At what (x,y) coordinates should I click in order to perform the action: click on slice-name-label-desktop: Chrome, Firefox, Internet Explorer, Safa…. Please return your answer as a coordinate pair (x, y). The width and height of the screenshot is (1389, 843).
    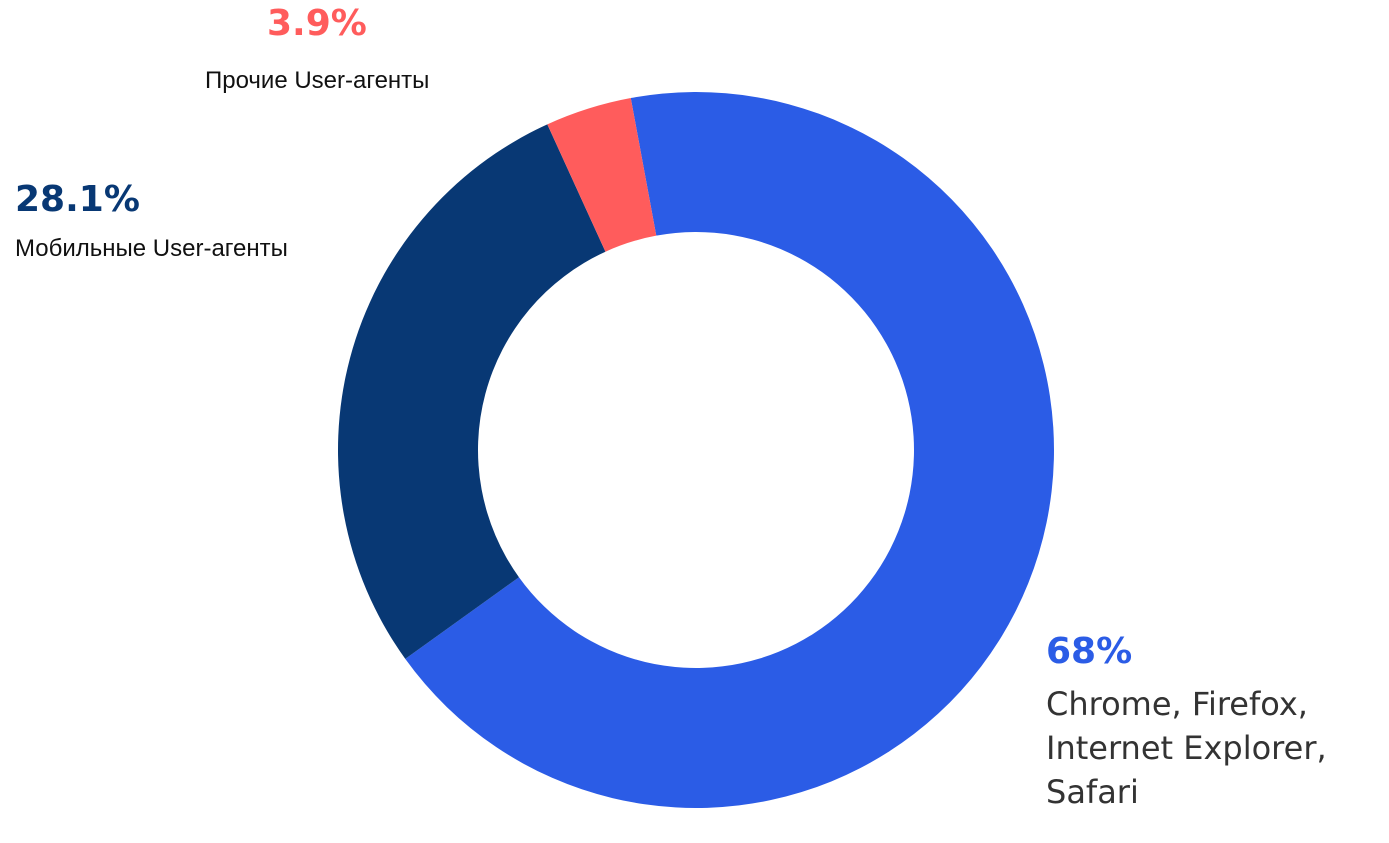
    Looking at the image, I should click on (1186, 748).